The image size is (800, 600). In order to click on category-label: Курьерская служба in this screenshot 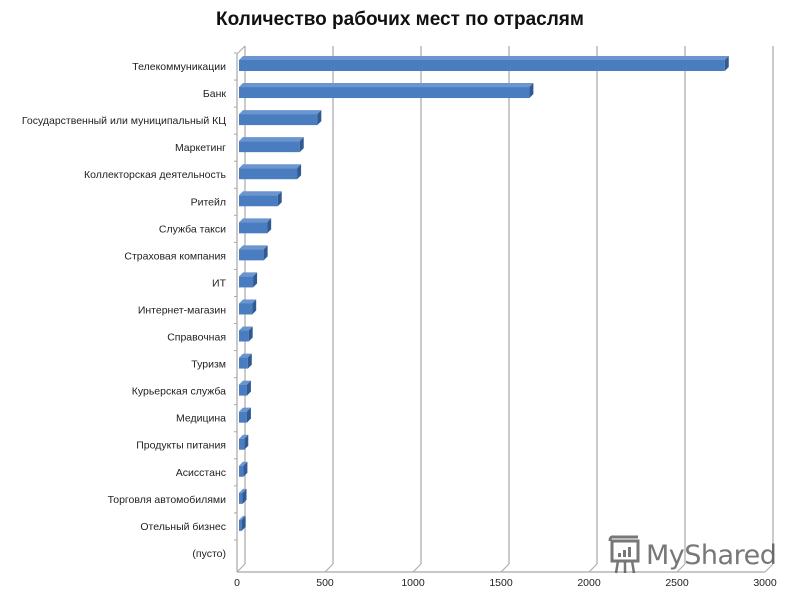, I will do `click(179, 392)`.